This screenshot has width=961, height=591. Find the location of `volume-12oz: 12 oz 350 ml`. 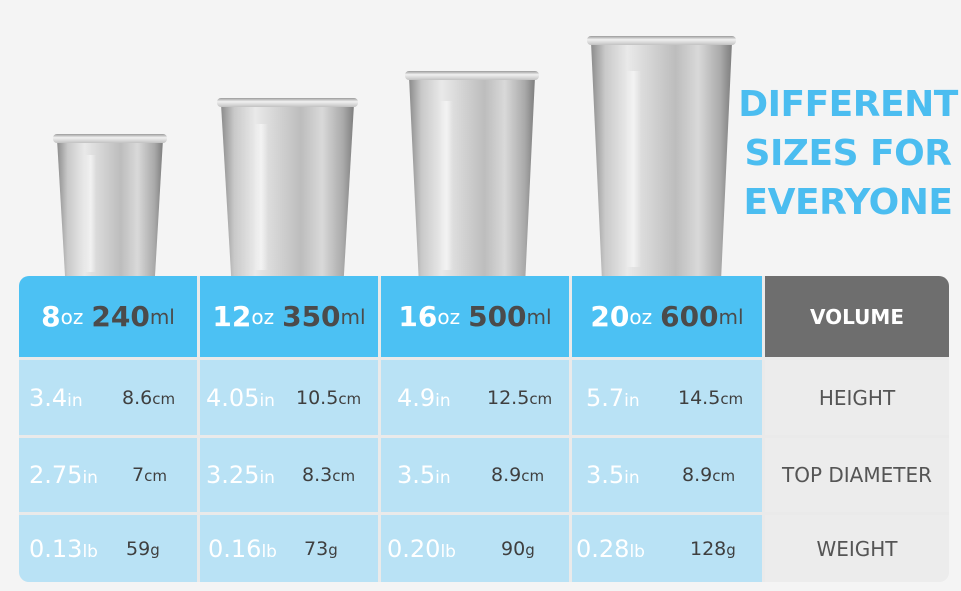

volume-12oz: 12 oz 350 ml is located at coordinates (289, 316).